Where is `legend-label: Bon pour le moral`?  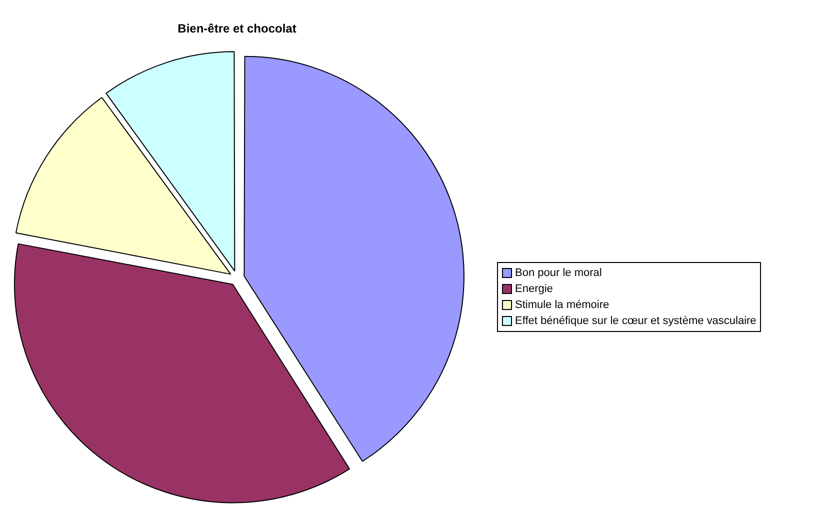 legend-label: Bon pour le moral is located at coordinates (558, 273).